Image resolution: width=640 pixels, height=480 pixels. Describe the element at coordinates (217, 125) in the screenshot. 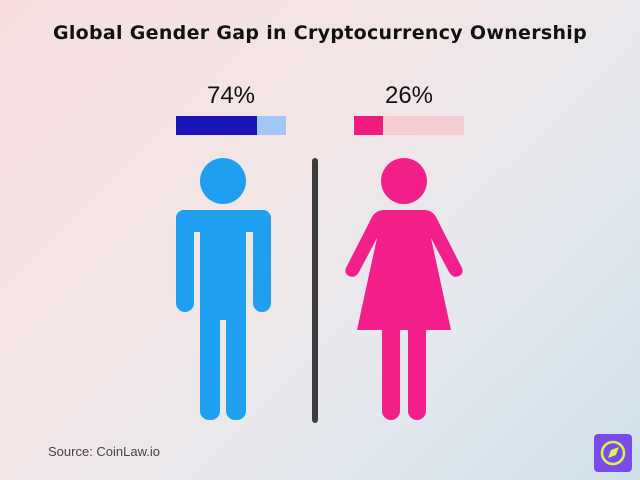

I see `male-bar-fill` at that location.